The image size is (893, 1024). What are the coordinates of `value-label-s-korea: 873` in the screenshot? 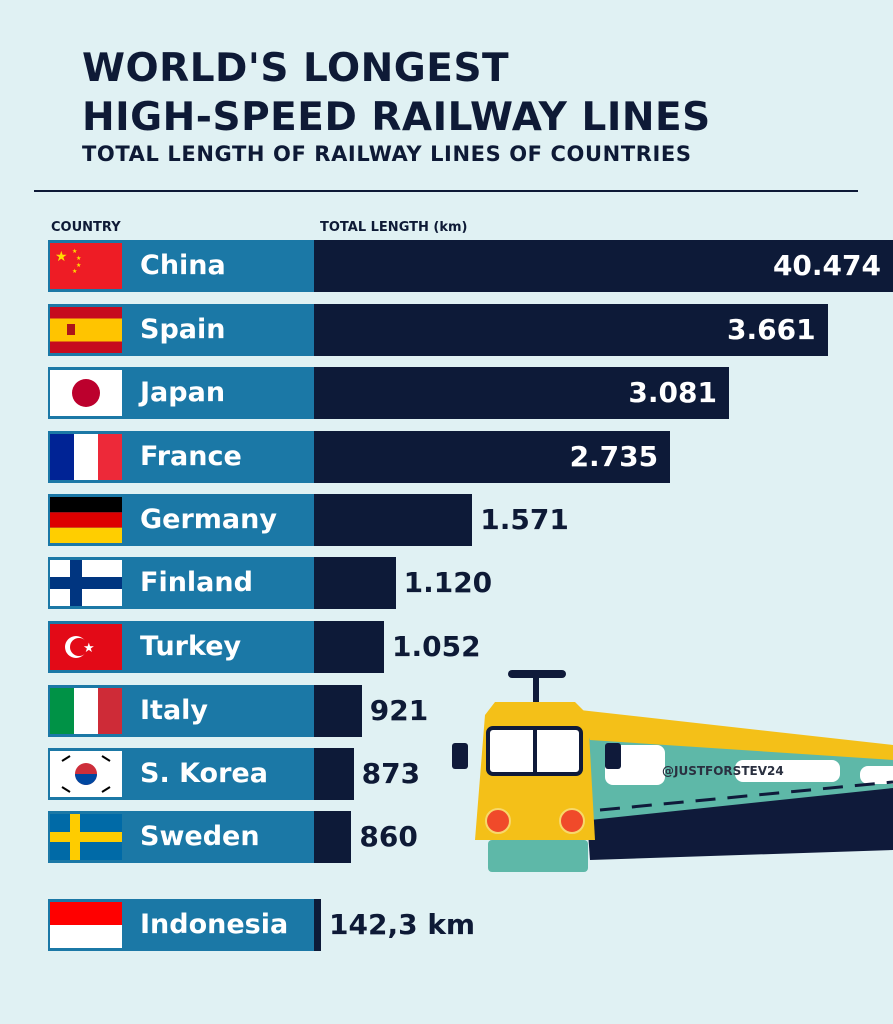 It's located at (391, 773).